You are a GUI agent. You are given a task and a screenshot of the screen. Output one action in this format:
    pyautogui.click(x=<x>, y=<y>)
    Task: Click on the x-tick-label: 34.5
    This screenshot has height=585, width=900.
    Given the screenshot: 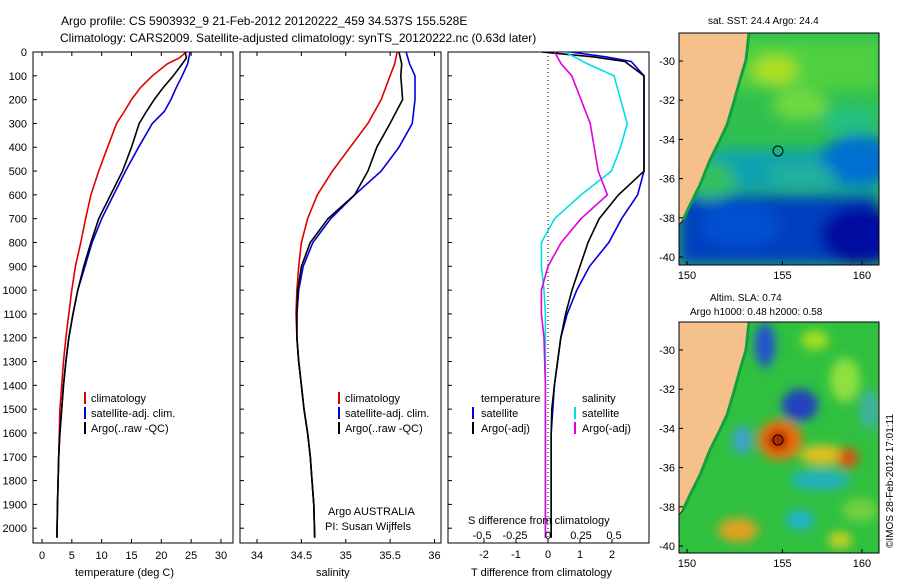 What is the action you would take?
    pyautogui.click(x=301, y=556)
    